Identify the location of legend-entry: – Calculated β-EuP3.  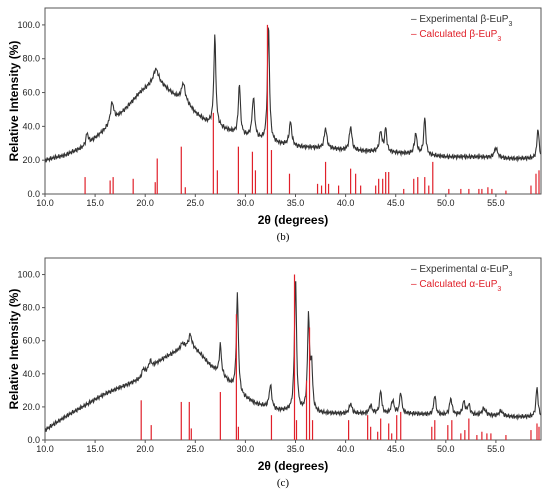
(456, 36).